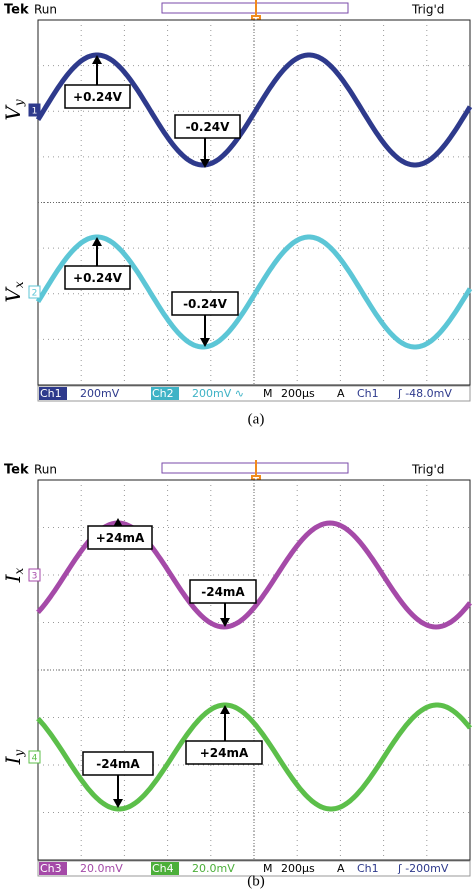 This screenshot has height=894, width=474. I want to click on status-text: ʃ -200mV, so click(423, 868).